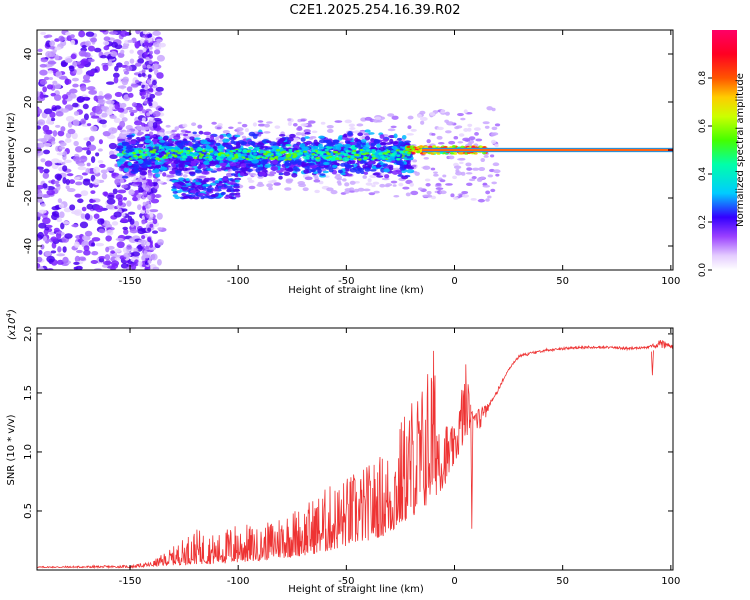  Describe the element at coordinates (28, 511) in the screenshot. I see `y-tick-label: 0.5` at that location.